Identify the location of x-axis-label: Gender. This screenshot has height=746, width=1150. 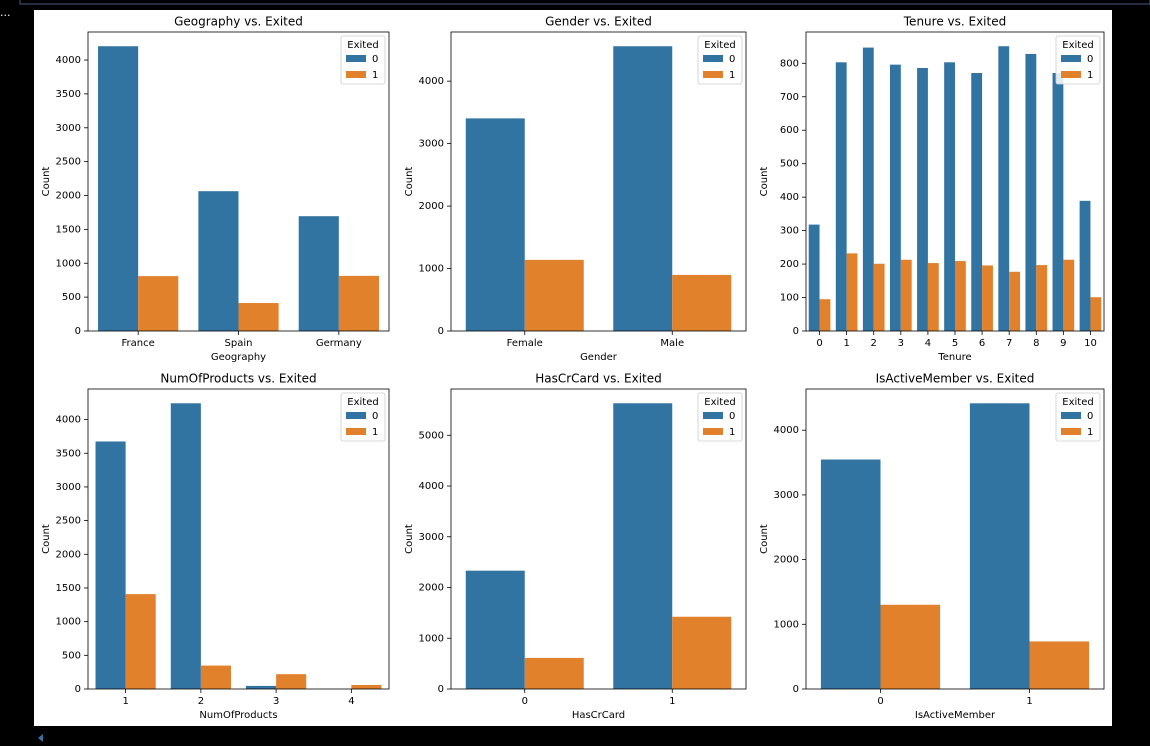
(599, 357).